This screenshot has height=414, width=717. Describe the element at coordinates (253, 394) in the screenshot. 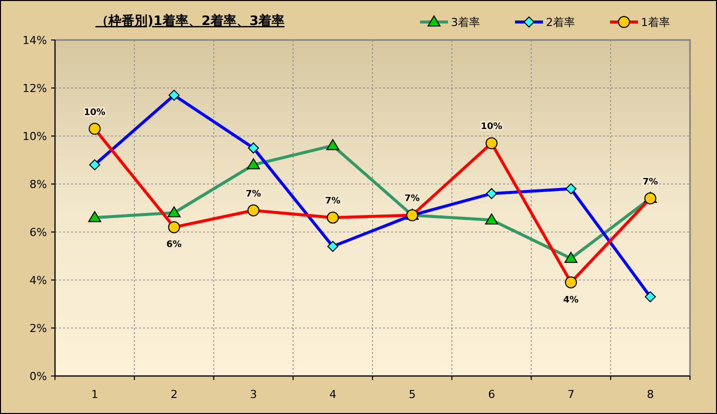

I see `x-tick-label: 3` at that location.